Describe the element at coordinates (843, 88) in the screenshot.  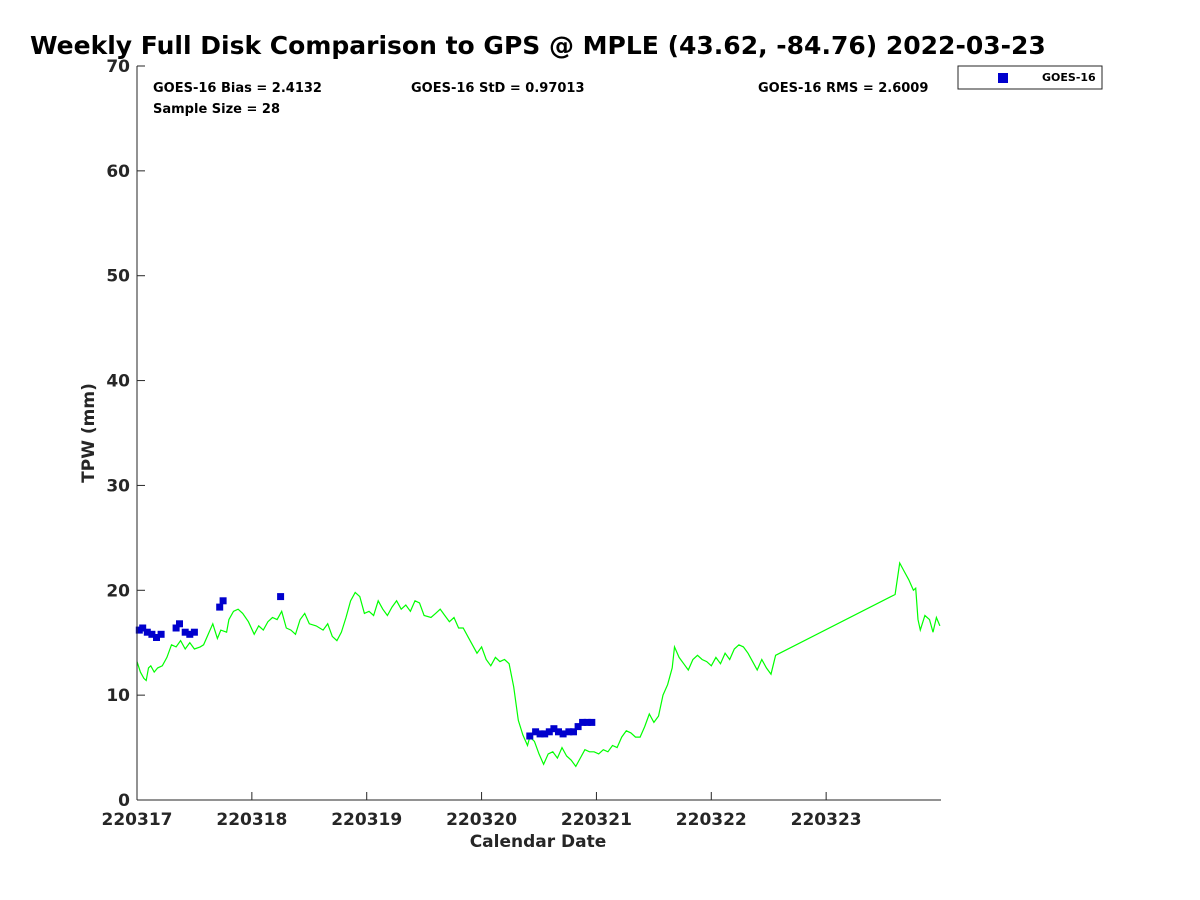
I see `rms-stat: GOES-16 RMS = 2.6009` at that location.